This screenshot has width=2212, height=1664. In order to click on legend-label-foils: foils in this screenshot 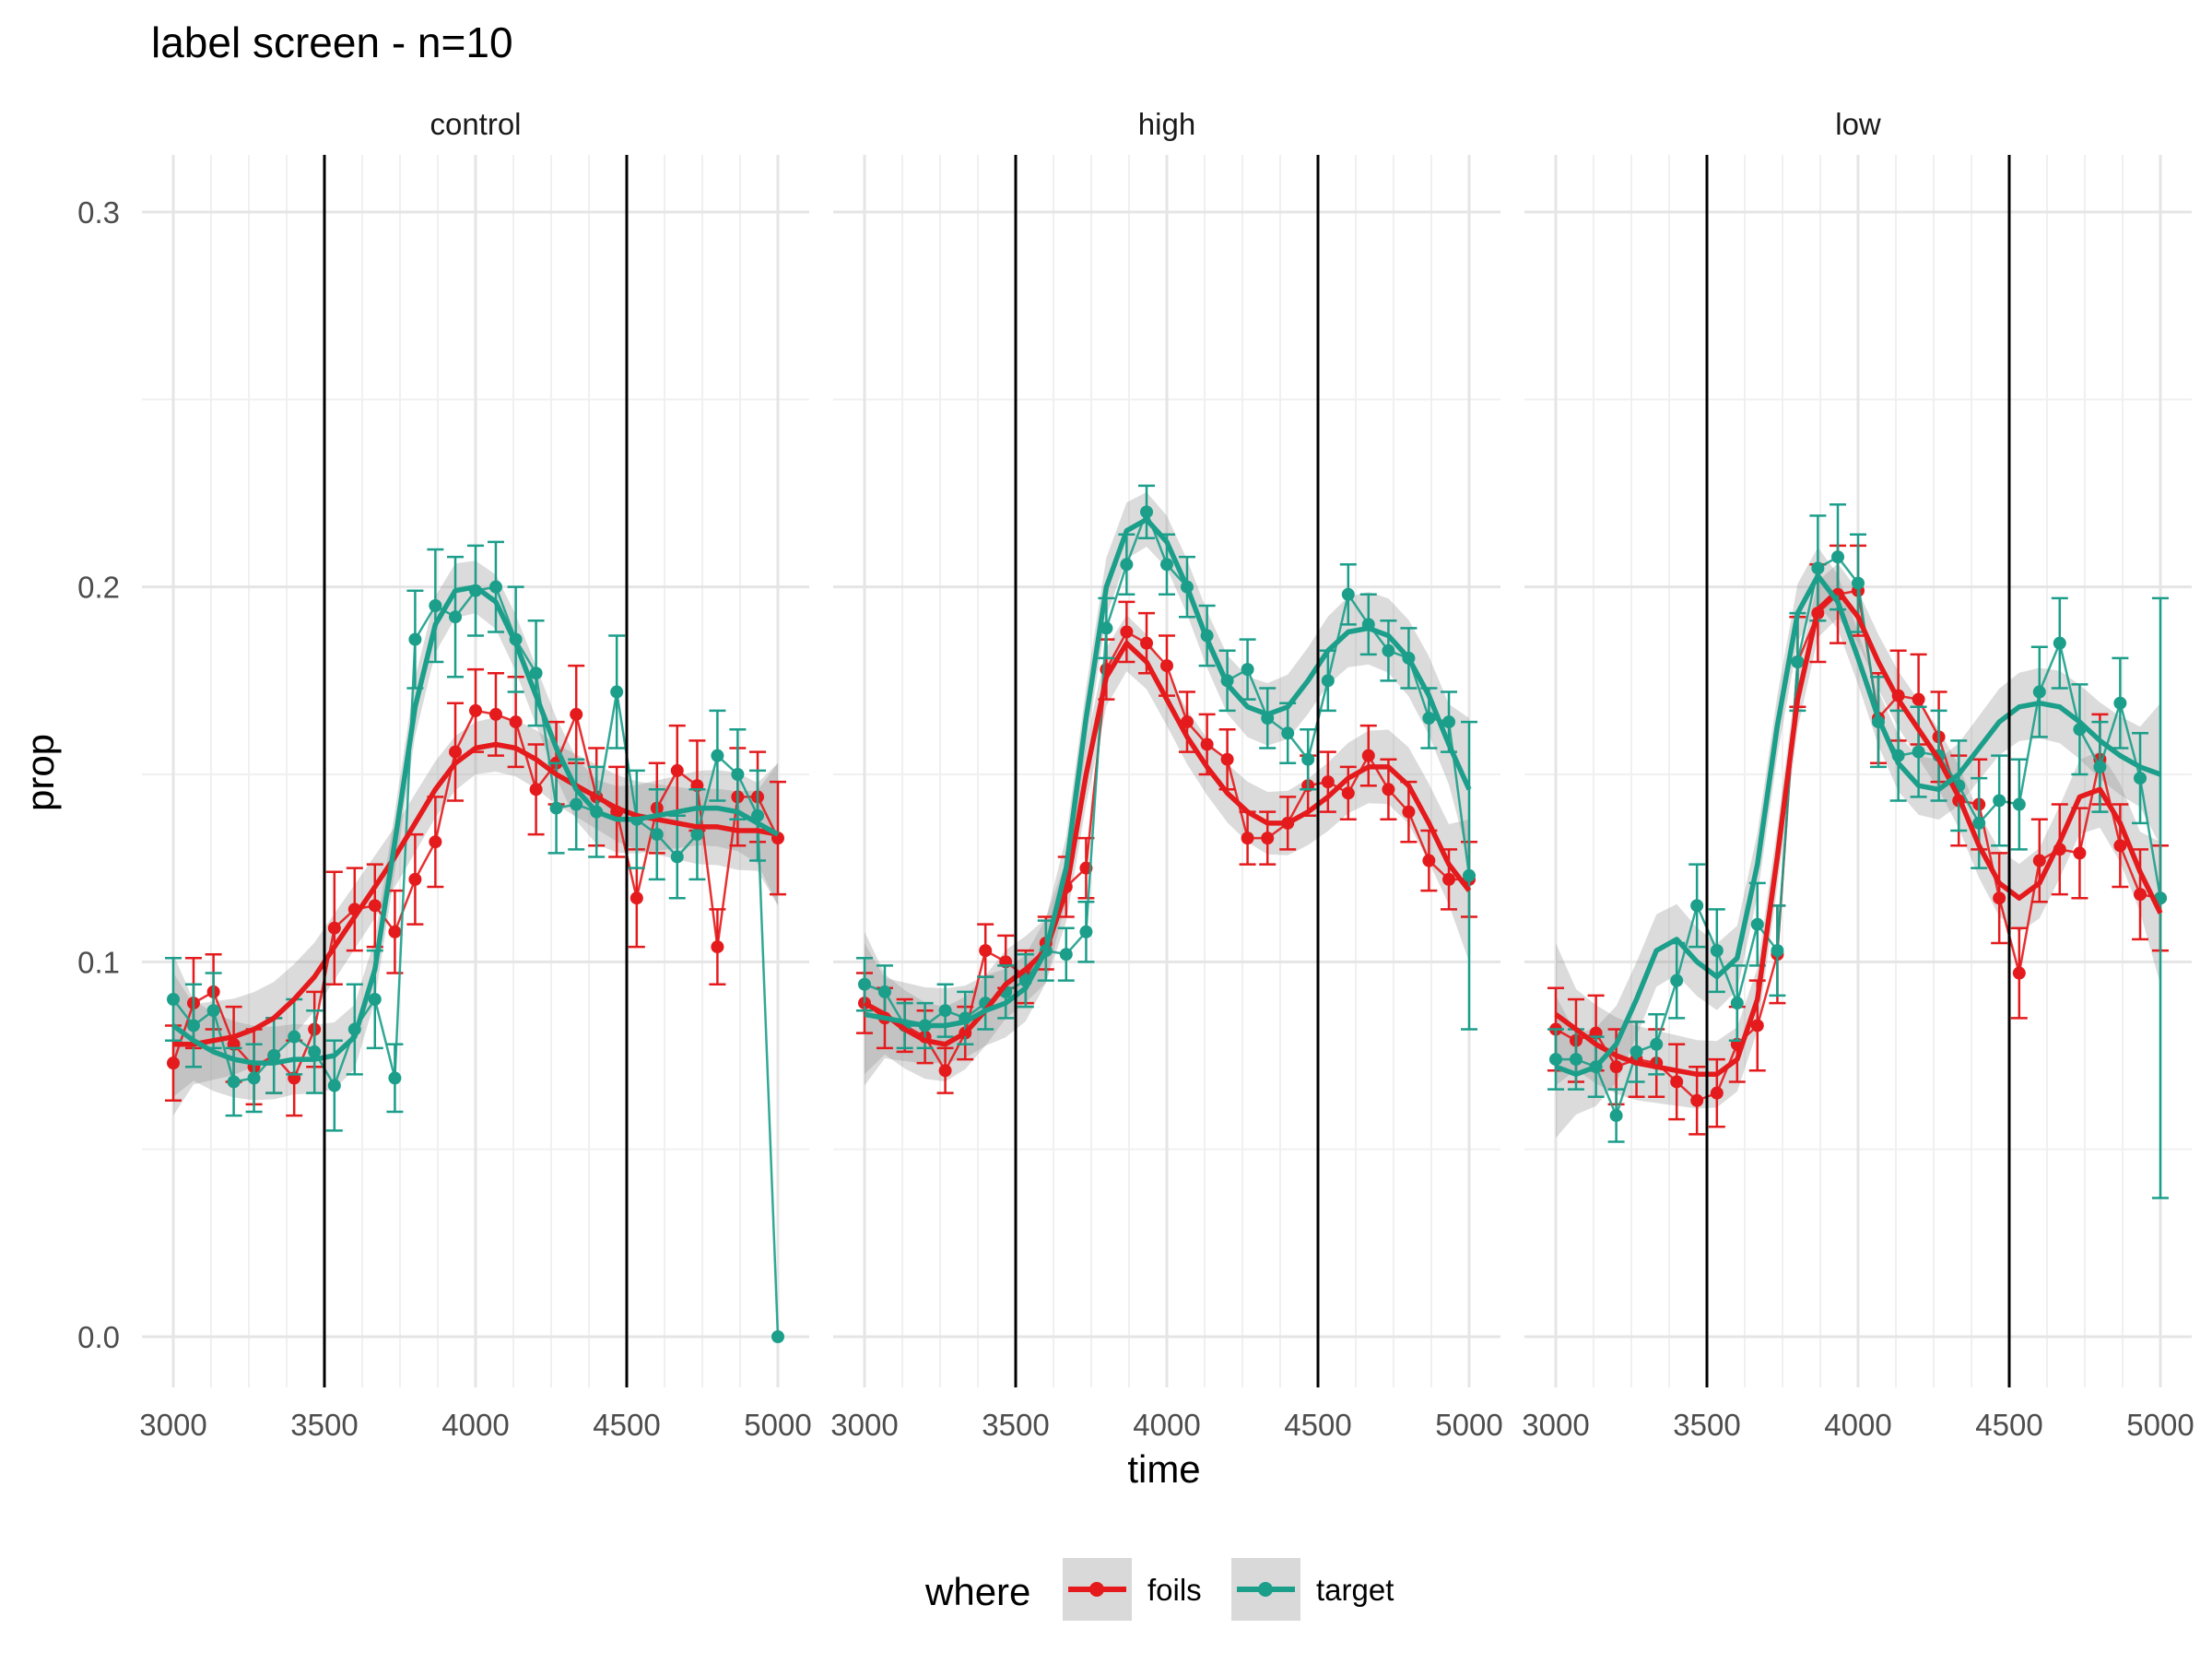, I will do `click(1174, 1590)`.